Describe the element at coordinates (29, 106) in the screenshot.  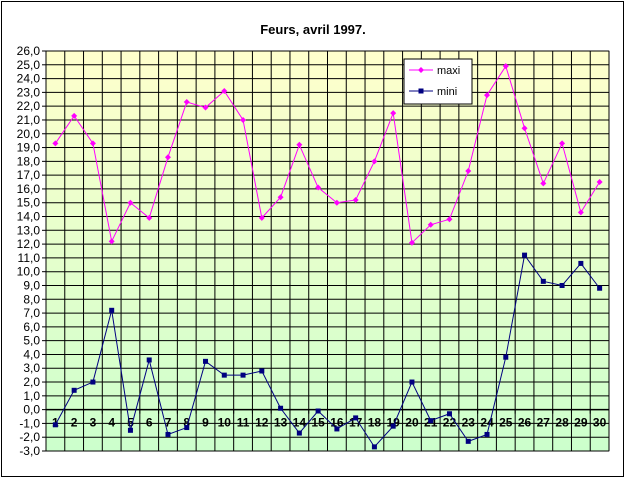
I see `y-tick-label: 22,0` at that location.